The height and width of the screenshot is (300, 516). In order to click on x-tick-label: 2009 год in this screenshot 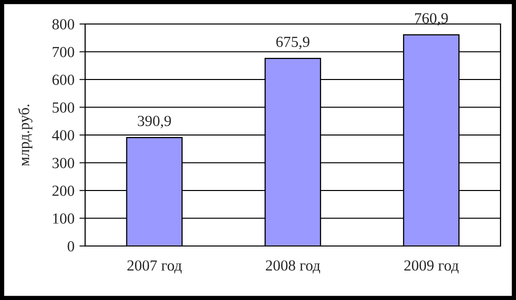, I will do `click(431, 267)`.